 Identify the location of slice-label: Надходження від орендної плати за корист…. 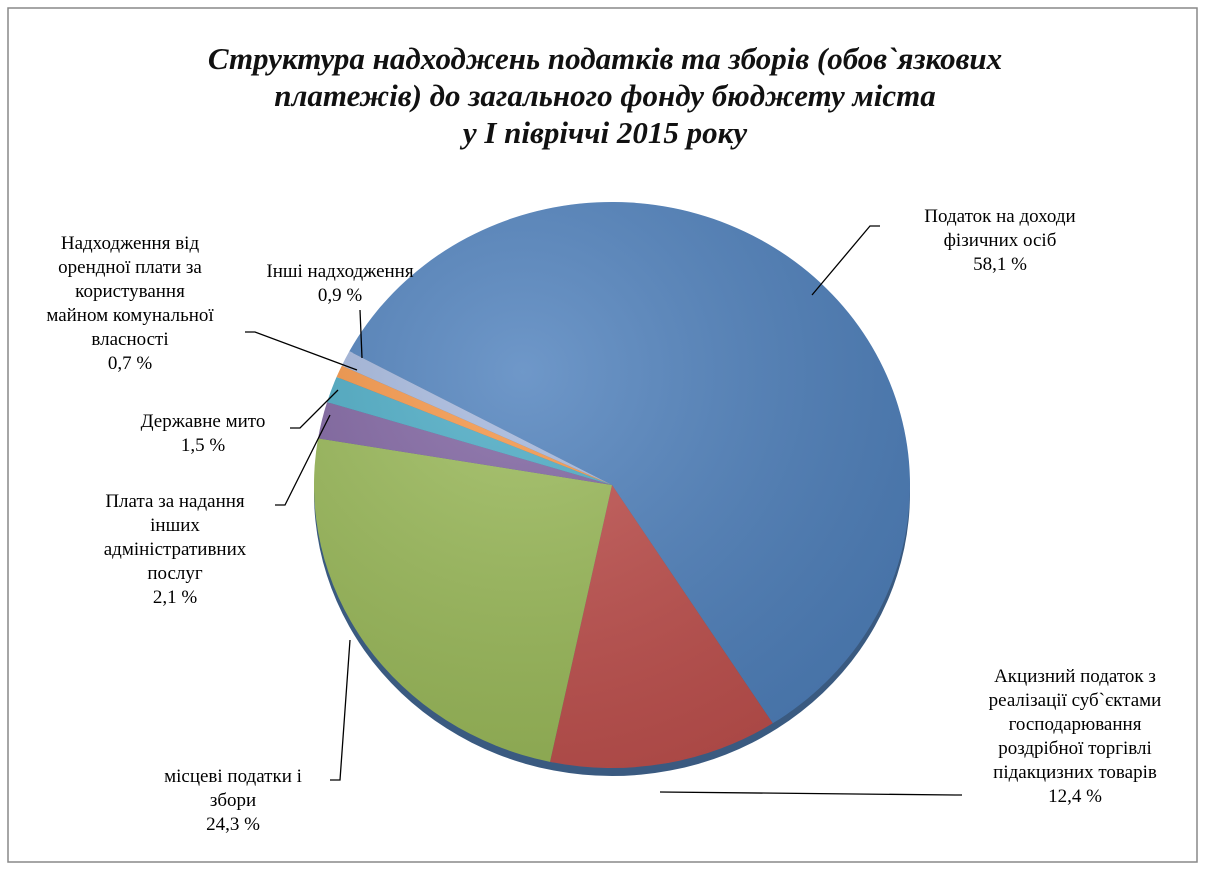
(140, 304).